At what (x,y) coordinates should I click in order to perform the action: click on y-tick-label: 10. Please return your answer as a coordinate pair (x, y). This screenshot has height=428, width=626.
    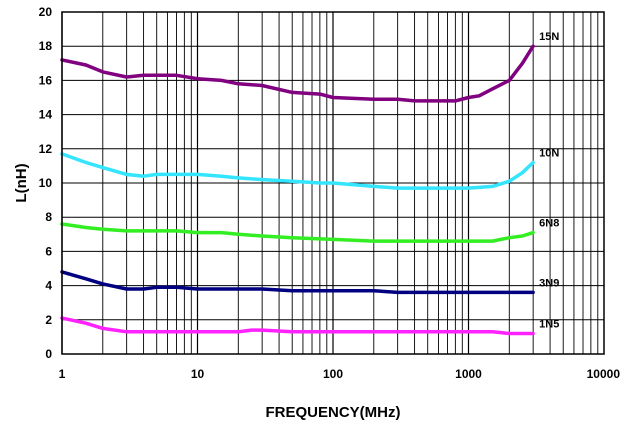
    Looking at the image, I should click on (46, 183).